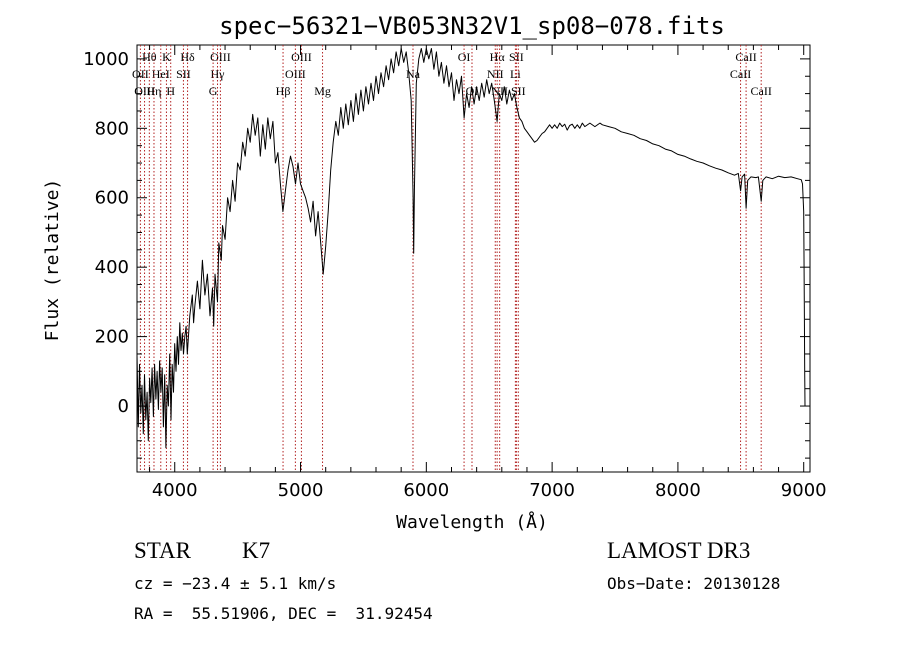 Image resolution: width=900 pixels, height=649 pixels. What do you see at coordinates (679, 550) in the screenshot?
I see `survey-label: LAMOST DR3` at bounding box center [679, 550].